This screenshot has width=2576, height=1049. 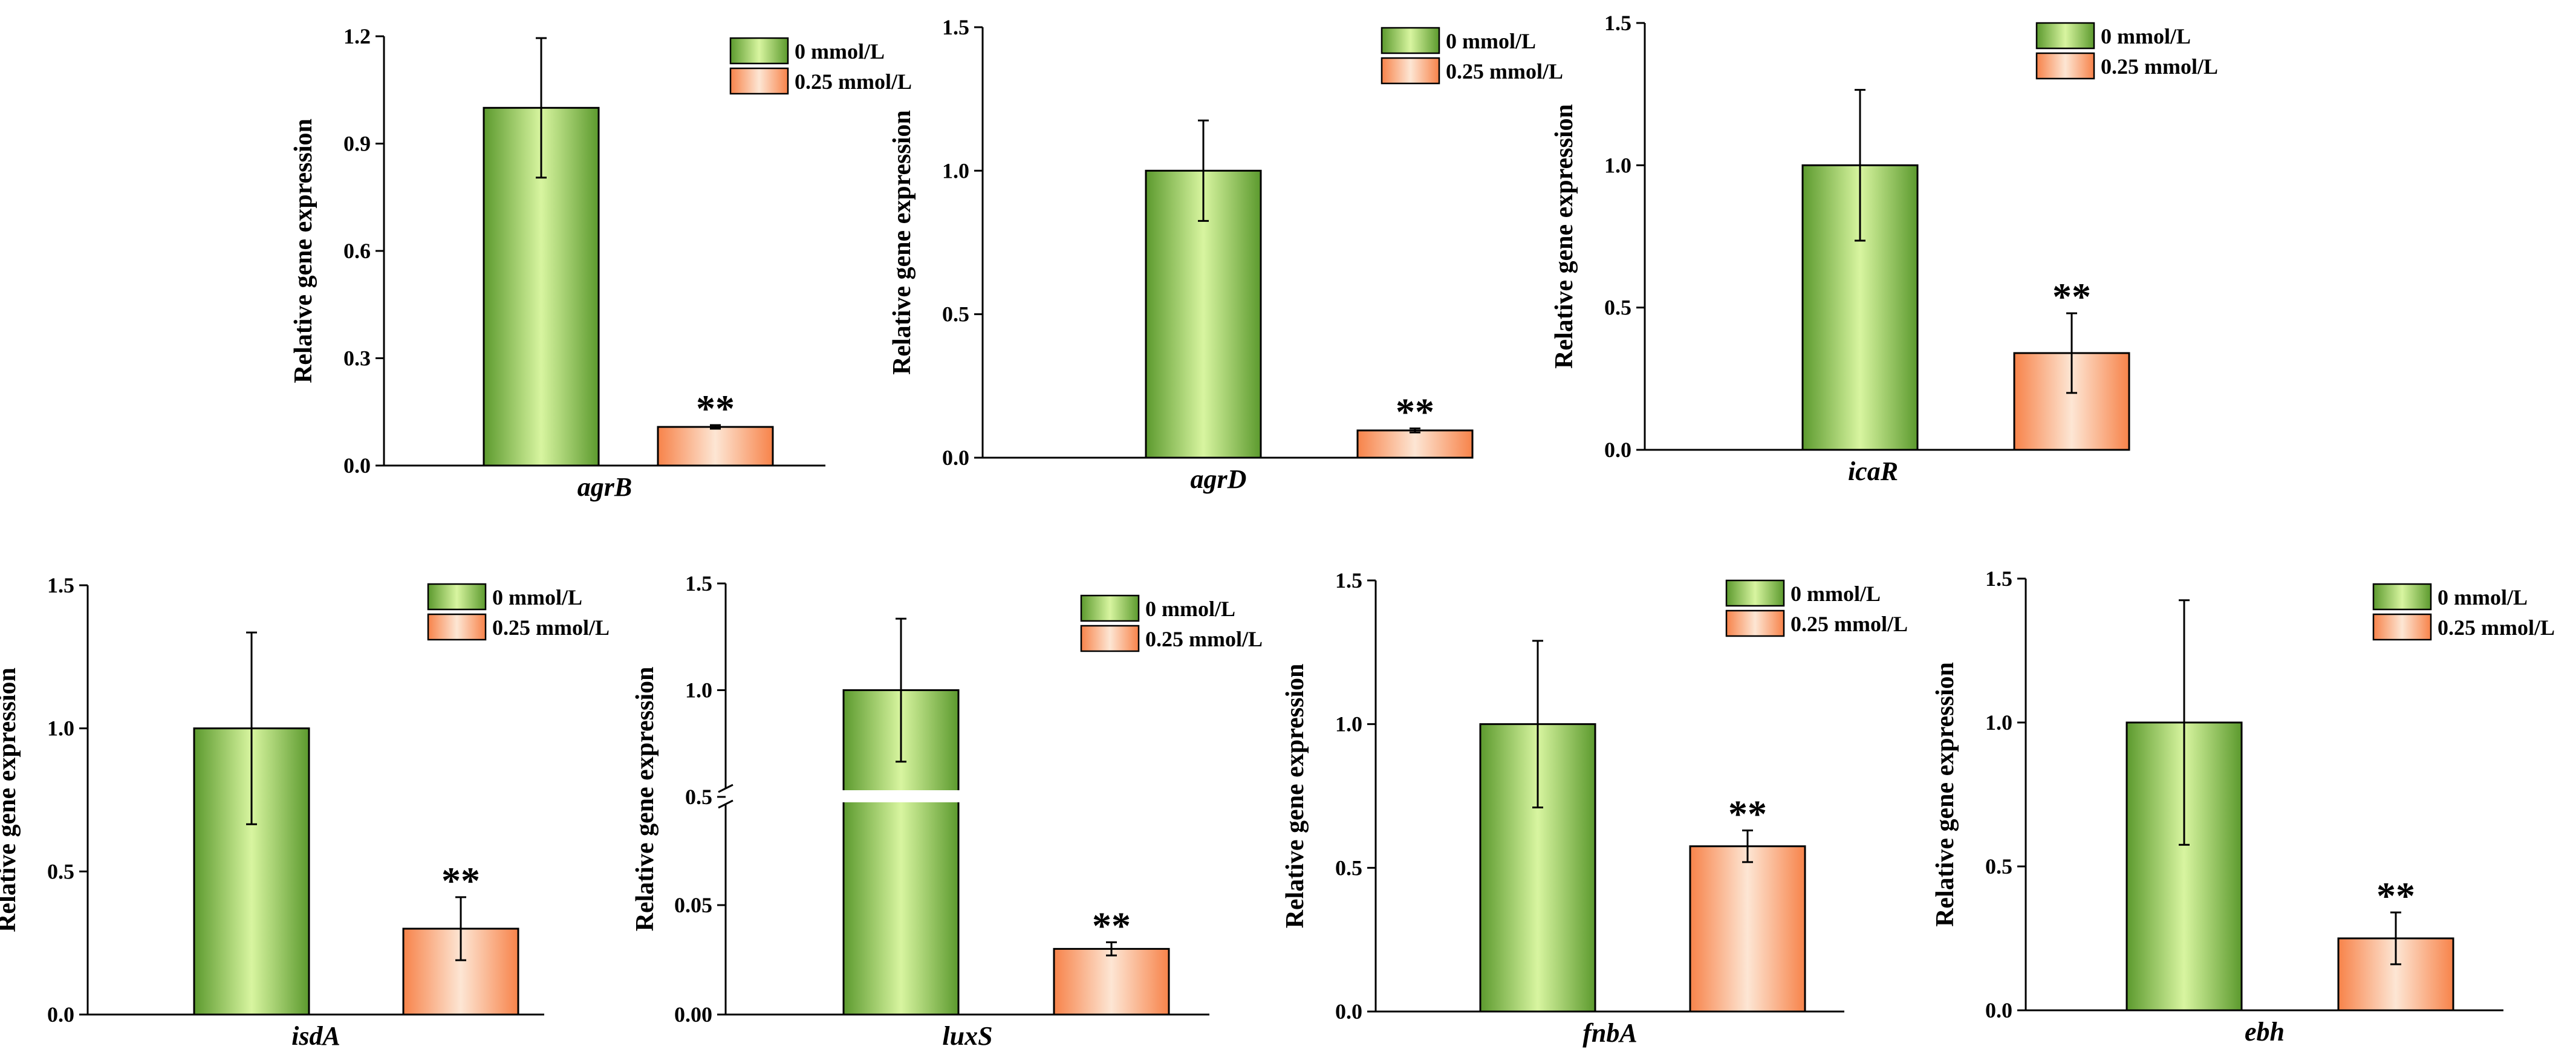 What do you see at coordinates (1609, 1033) in the screenshot?
I see `x-axis-label: fnbA` at bounding box center [1609, 1033].